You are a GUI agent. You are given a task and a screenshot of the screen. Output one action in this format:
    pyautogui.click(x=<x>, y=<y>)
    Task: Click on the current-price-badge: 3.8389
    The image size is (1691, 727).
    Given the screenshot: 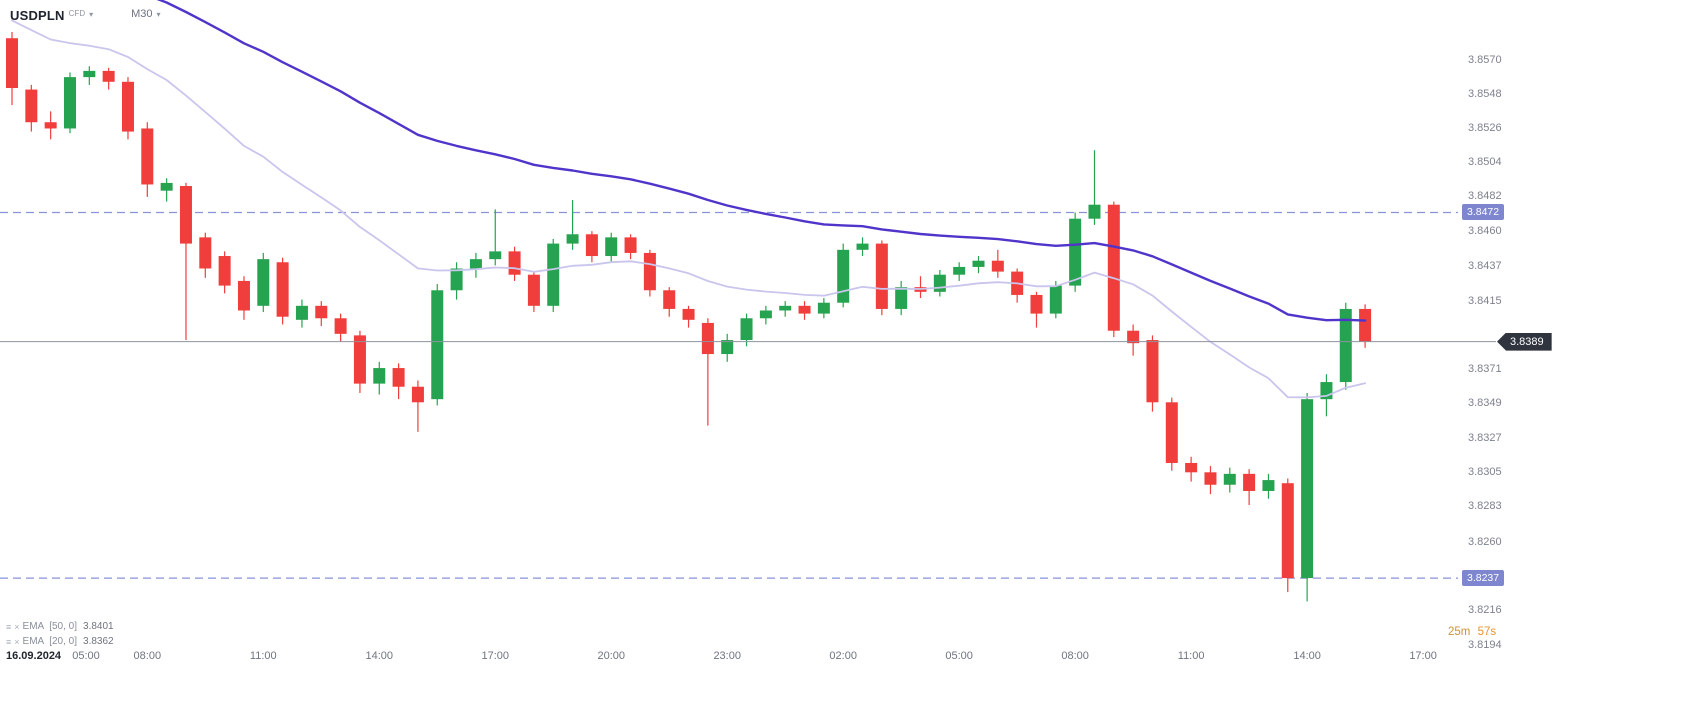 What is the action you would take?
    pyautogui.click(x=1524, y=341)
    